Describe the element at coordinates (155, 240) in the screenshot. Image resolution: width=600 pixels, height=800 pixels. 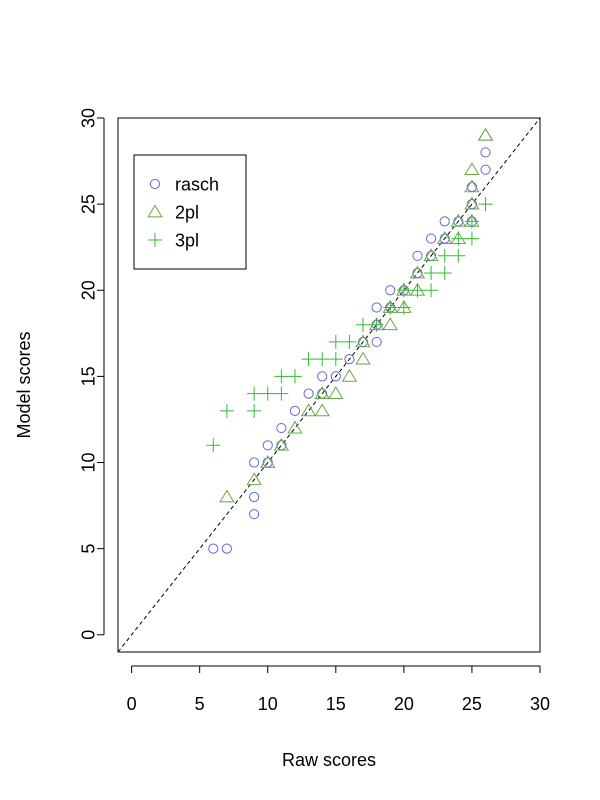
I see `legend-marker-3pl` at that location.